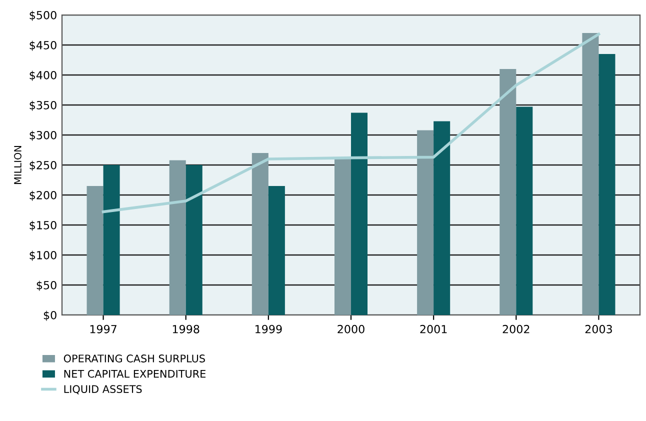 This screenshot has width=646, height=421. What do you see at coordinates (43, 45) in the screenshot?
I see `y-tick-label: $450` at bounding box center [43, 45].